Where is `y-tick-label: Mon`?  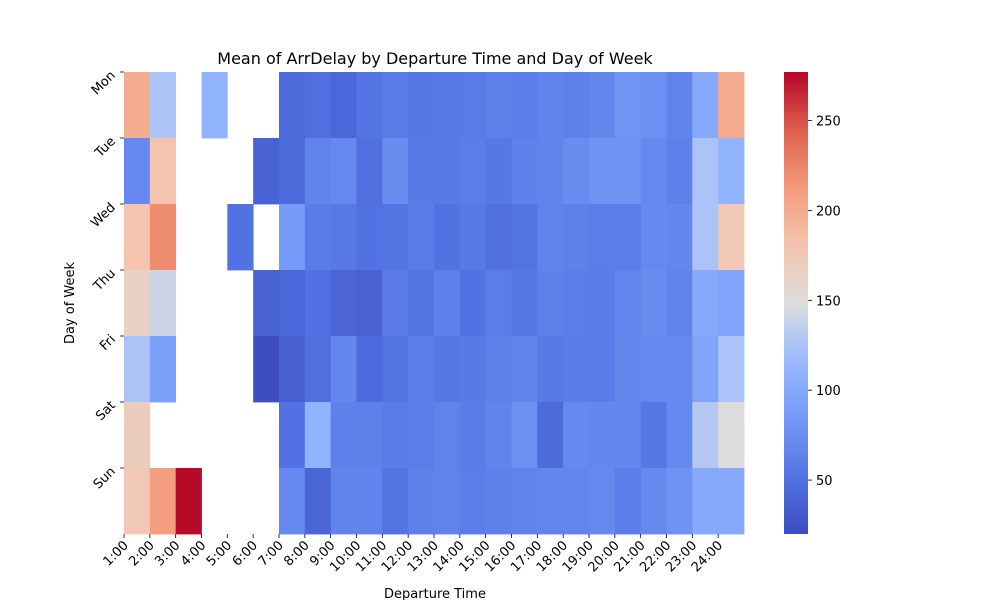 y-tick-label: Mon is located at coordinates (104, 83).